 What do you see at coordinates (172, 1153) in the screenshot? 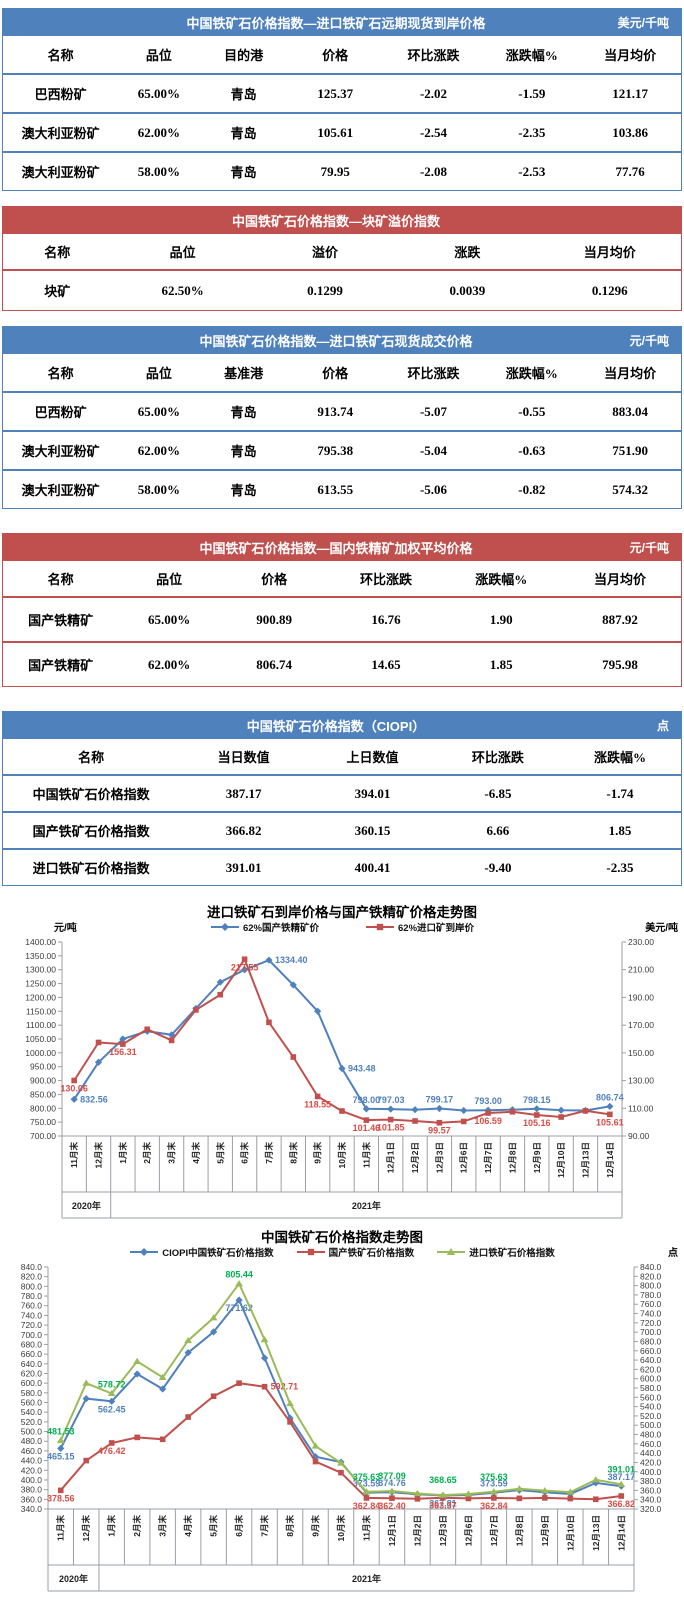
I see `x-axis-label: 3月末` at bounding box center [172, 1153].